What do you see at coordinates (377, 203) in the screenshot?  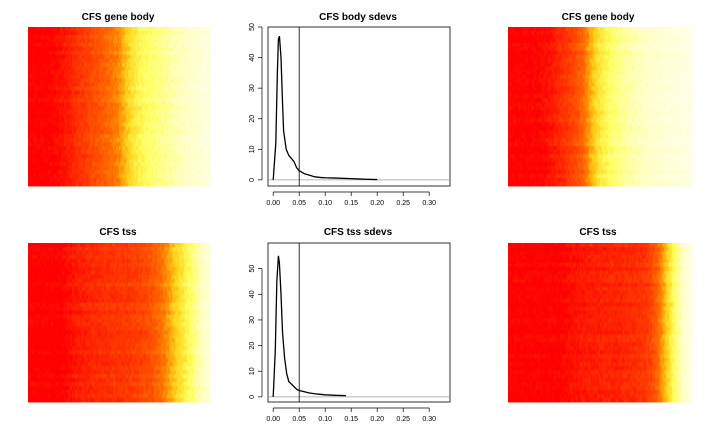 I see `x-tick-label: 0.20` at bounding box center [377, 203].